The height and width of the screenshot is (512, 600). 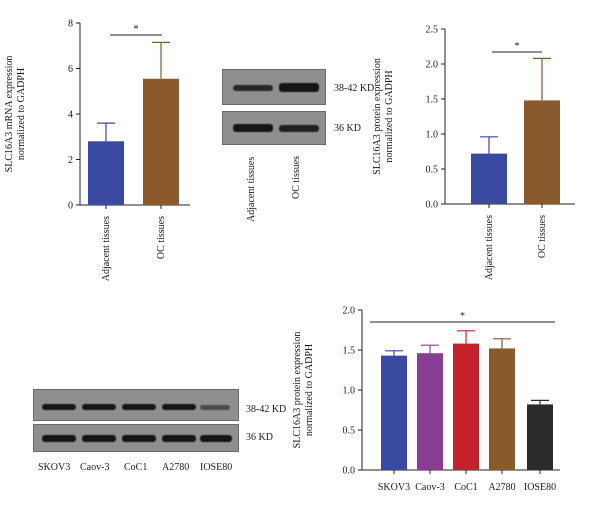 I want to click on cell-lane-label: SKOV3, so click(x=54, y=467).